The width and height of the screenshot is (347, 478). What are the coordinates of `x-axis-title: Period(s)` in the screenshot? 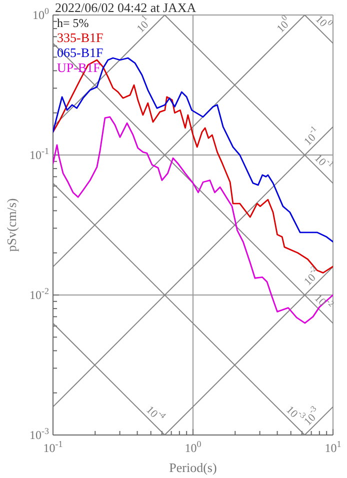 It's located at (193, 467).